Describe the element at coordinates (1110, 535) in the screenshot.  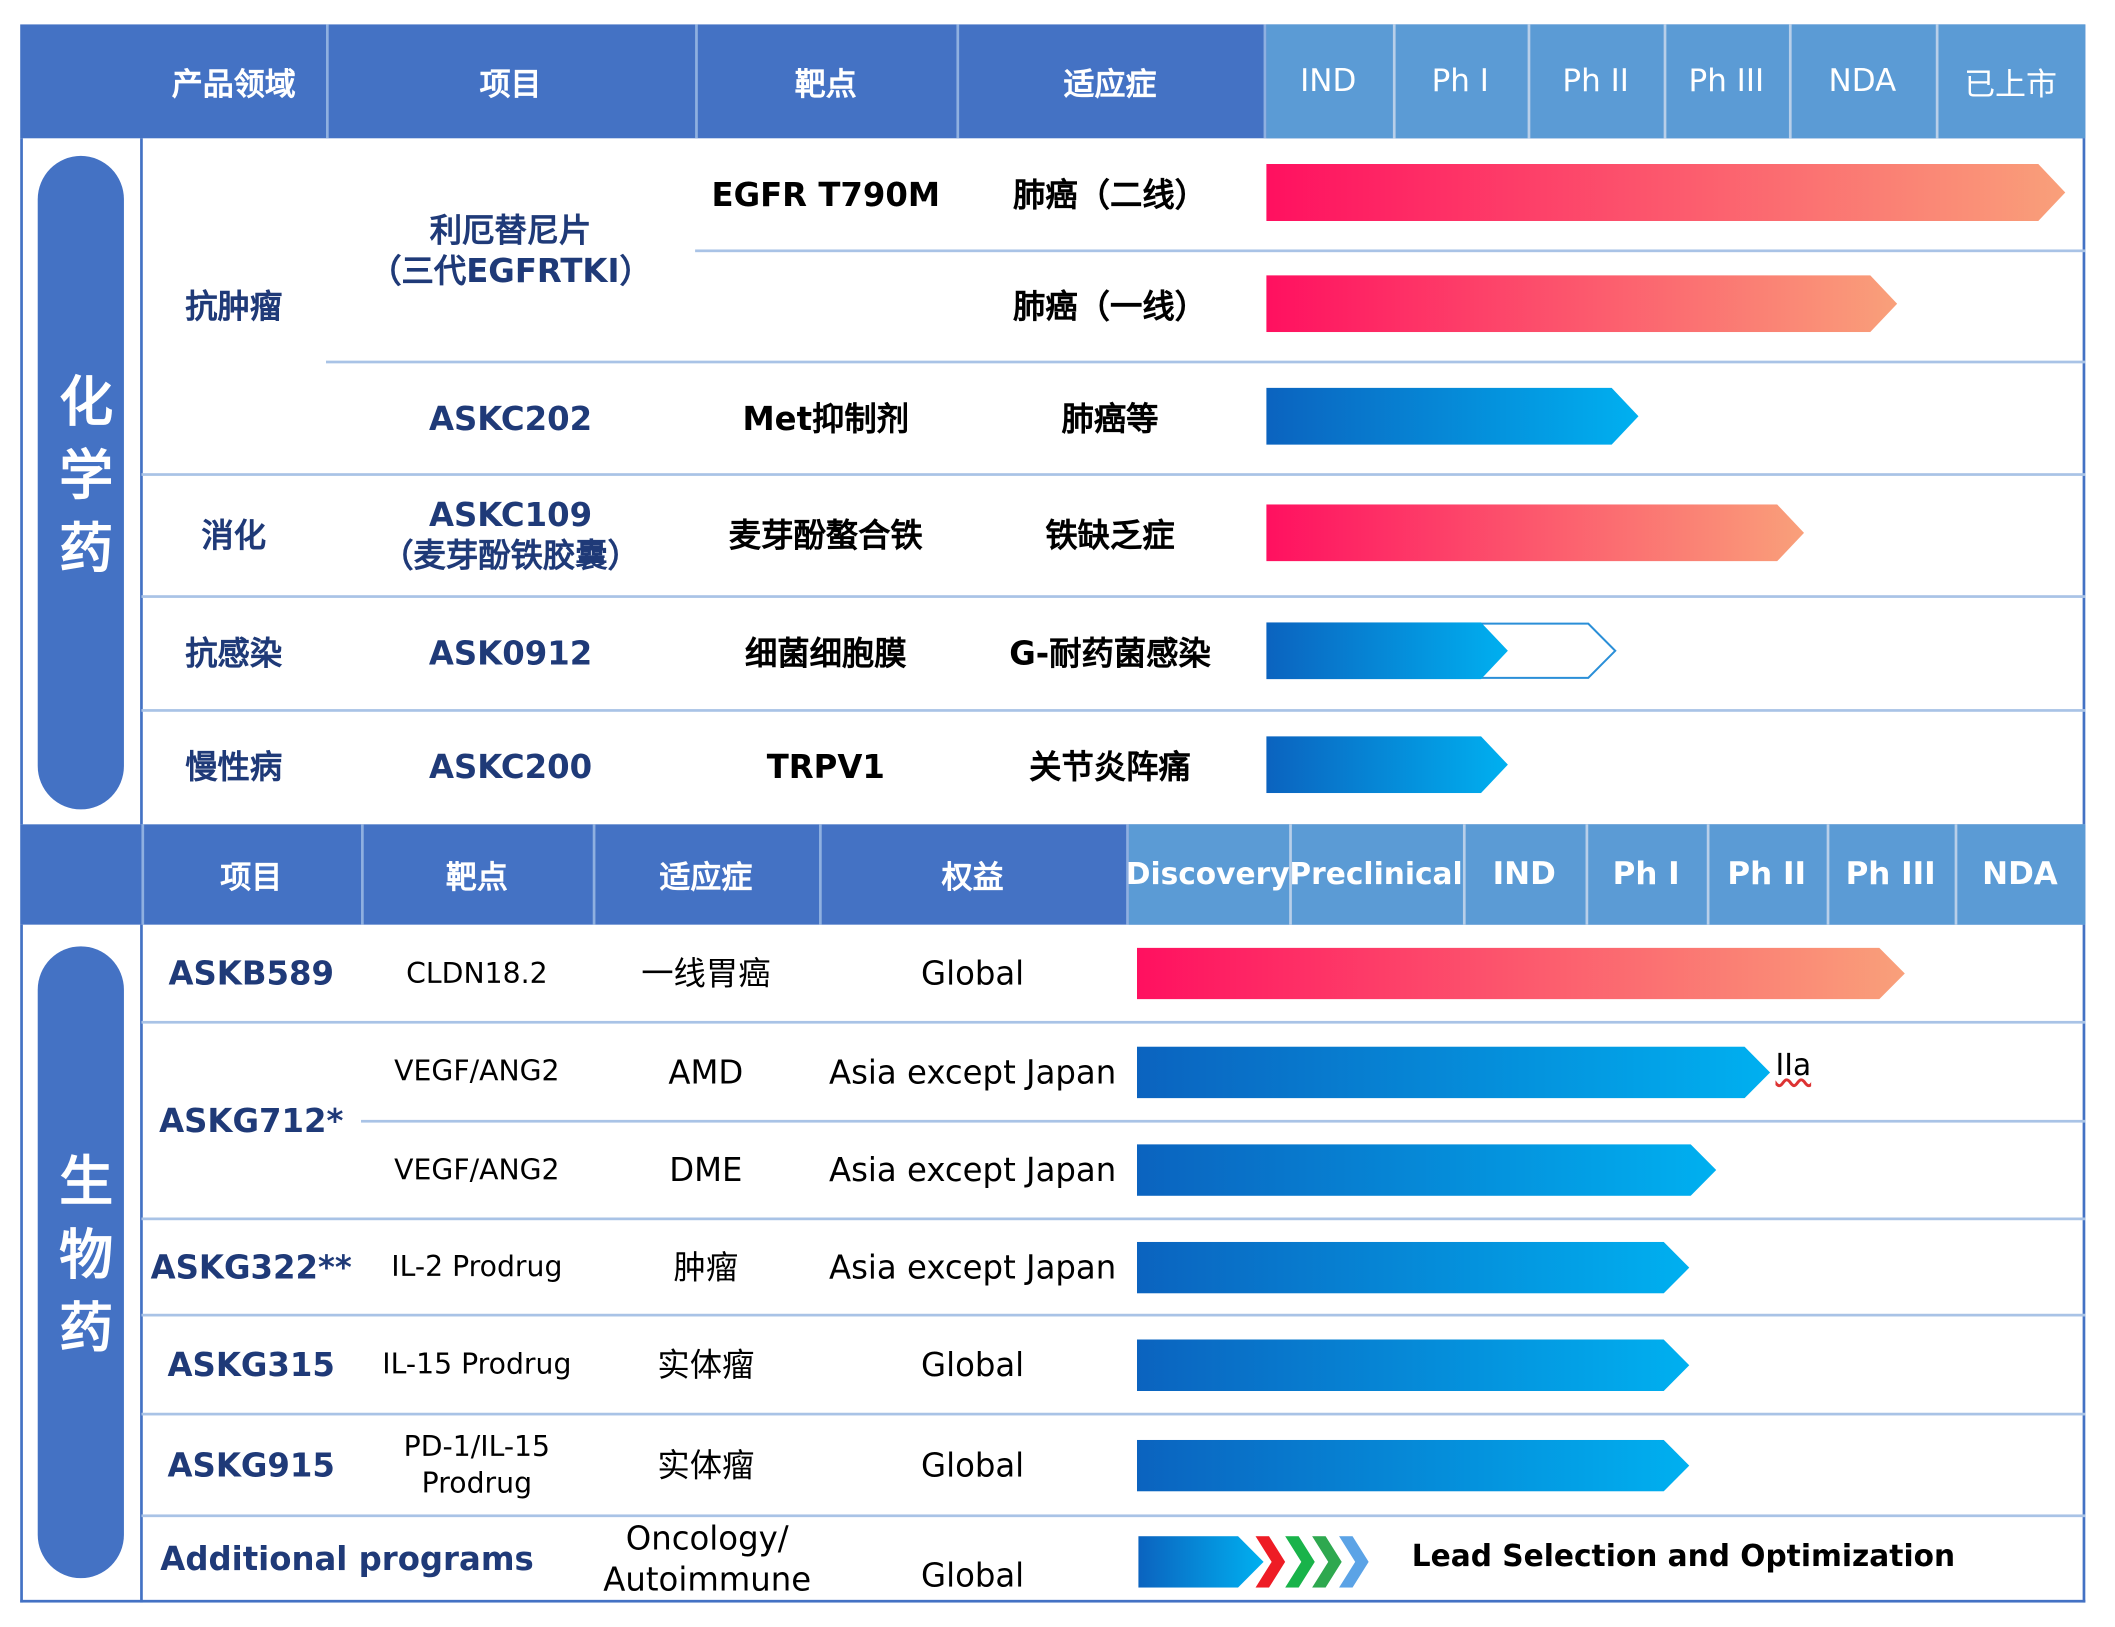
I see `chem-indication-3: 铁缺乏症` at that location.